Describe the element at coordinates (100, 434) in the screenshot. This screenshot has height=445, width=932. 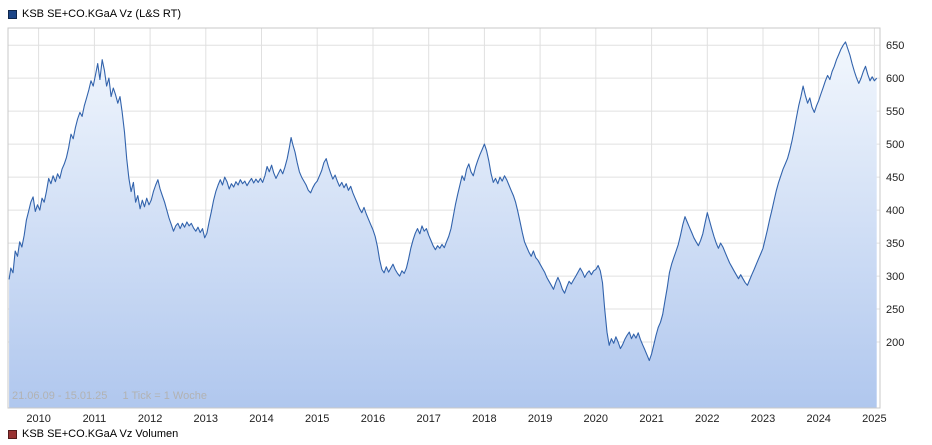
I see `volume-series-label: KSB SE+CO.KGaA Vz Volumen` at that location.